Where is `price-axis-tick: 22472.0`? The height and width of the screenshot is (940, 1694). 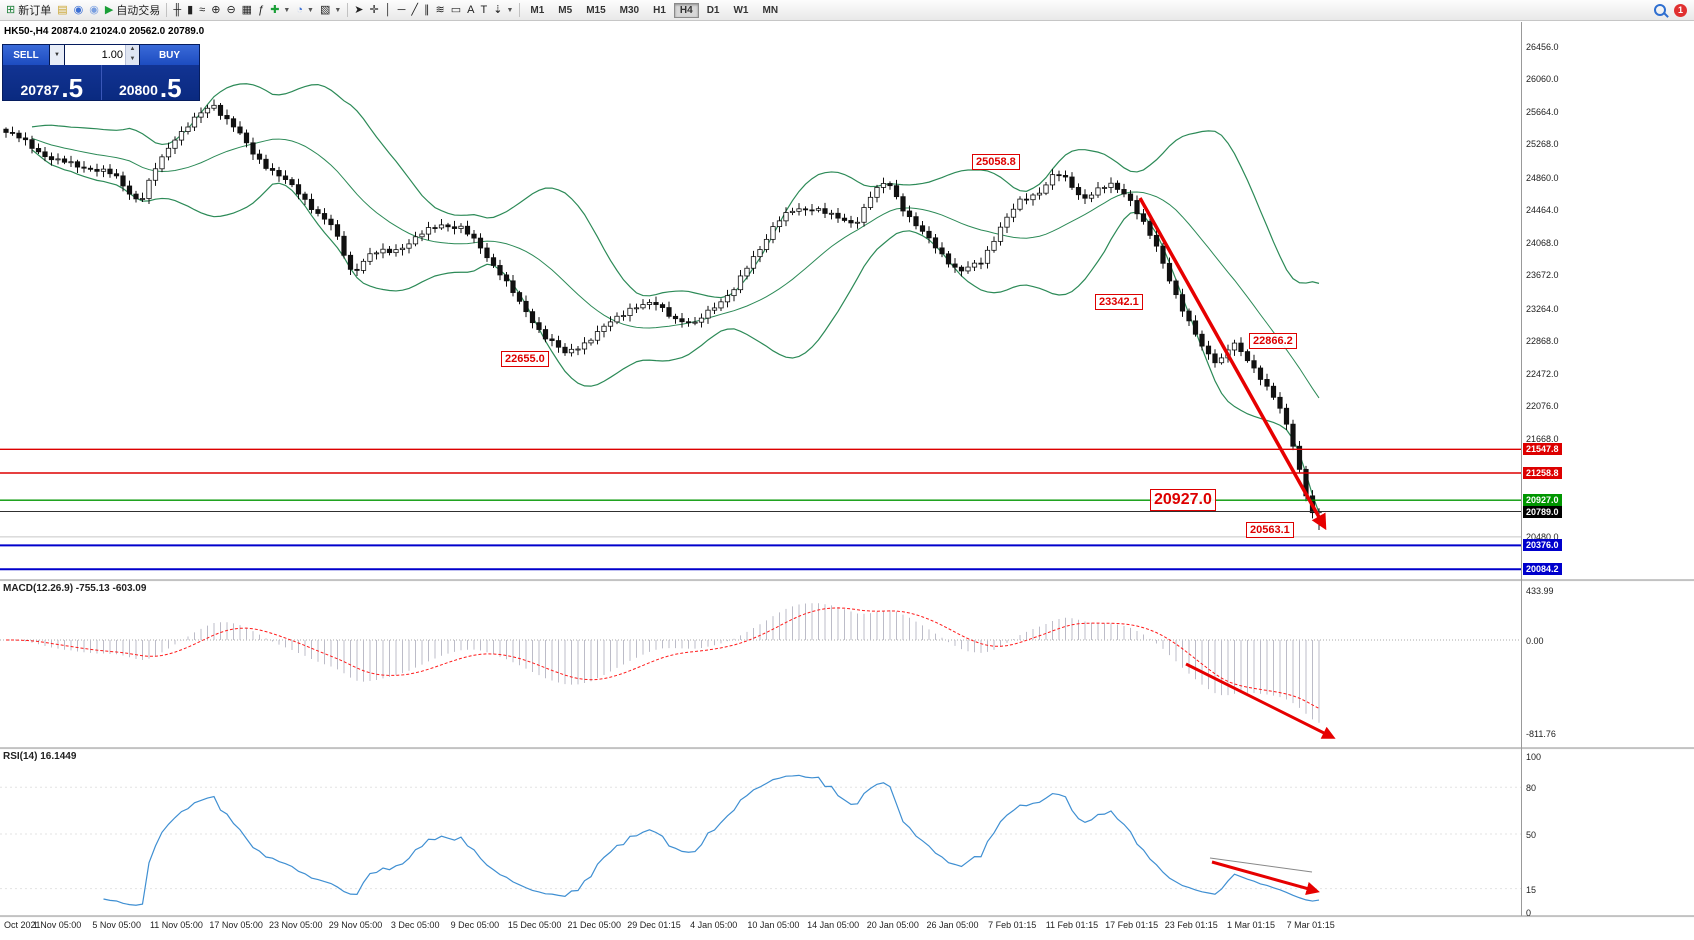 price-axis-tick: 22472.0 is located at coordinates (1542, 373).